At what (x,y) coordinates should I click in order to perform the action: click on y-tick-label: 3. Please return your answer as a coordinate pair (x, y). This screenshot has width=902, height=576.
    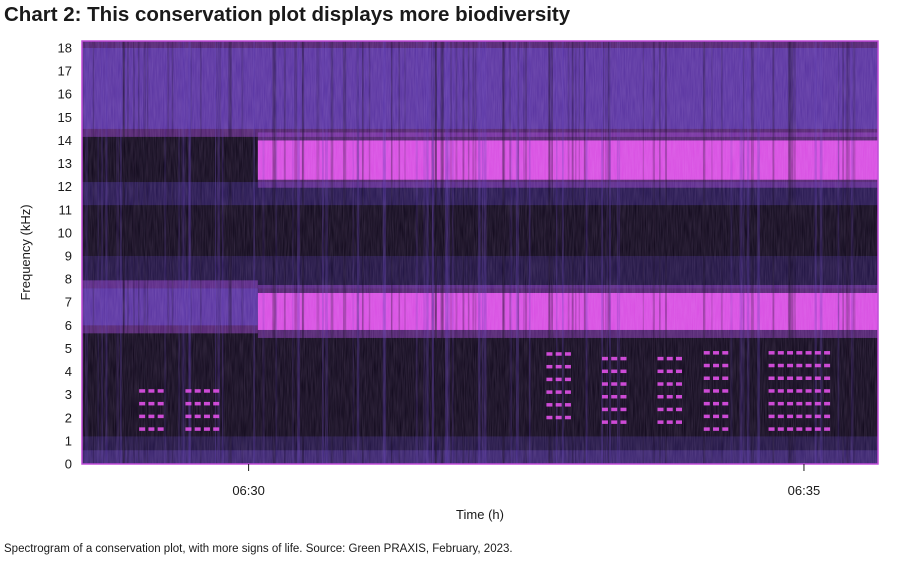
    Looking at the image, I should click on (68, 394).